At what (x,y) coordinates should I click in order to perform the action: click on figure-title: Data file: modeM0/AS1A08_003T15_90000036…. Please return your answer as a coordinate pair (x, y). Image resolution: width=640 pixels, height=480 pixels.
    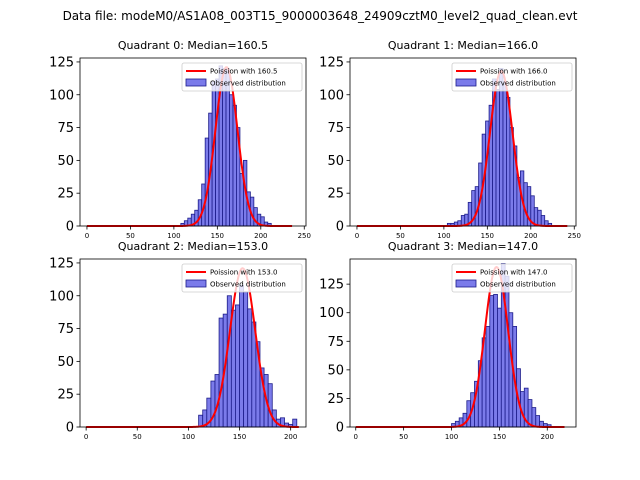
    Looking at the image, I should click on (320, 16).